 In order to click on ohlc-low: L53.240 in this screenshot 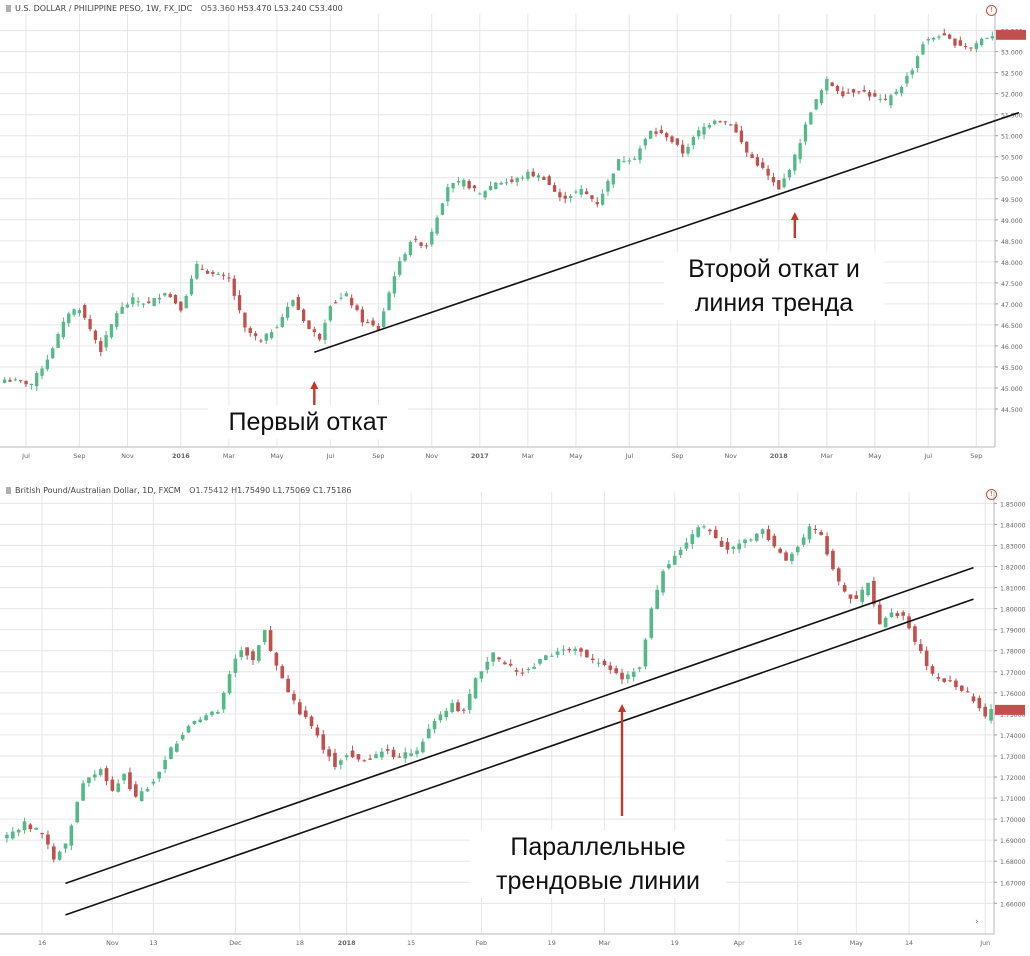, I will do `click(290, 8)`.